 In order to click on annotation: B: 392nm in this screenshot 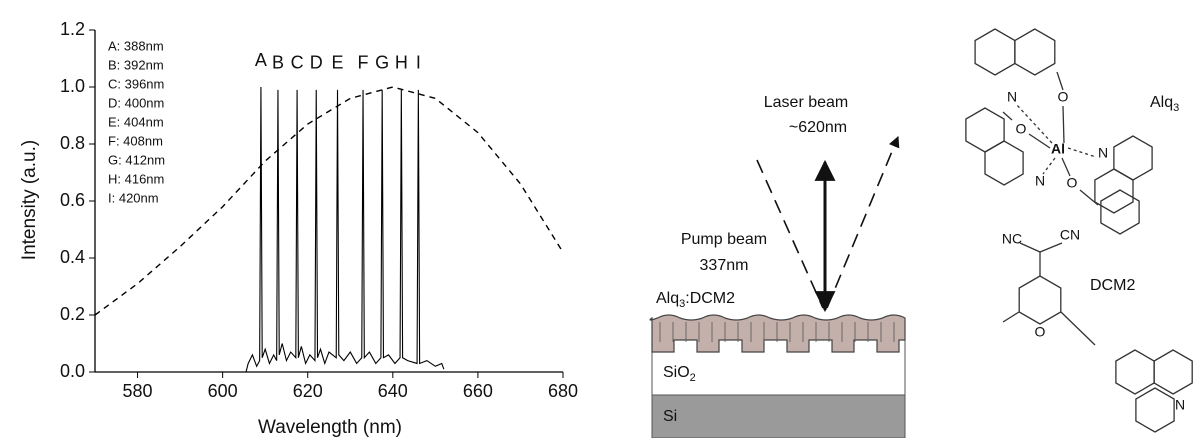, I will do `click(136, 64)`.